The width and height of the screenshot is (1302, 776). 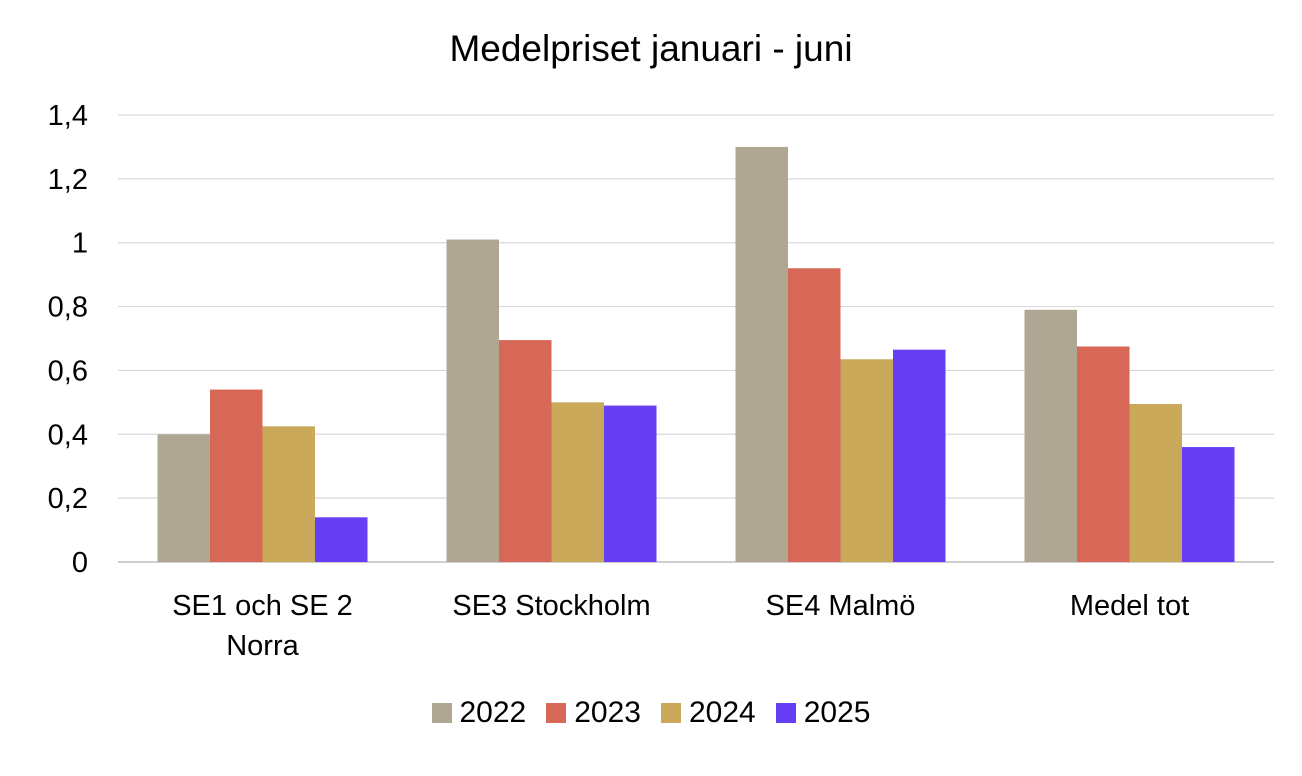 What do you see at coordinates (68, 499) in the screenshot?
I see `y-tick-label: 0,2` at bounding box center [68, 499].